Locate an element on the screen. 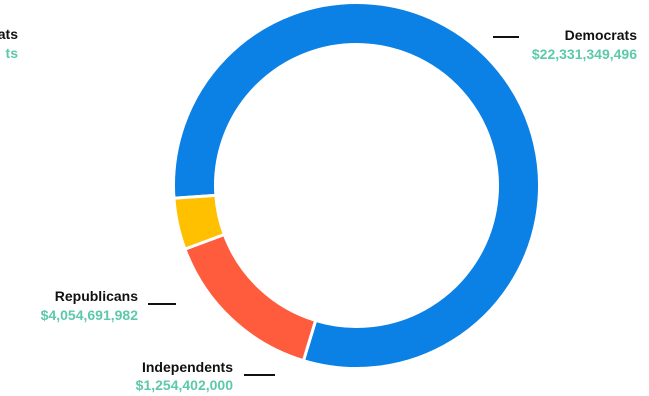 The image size is (649, 396). label-republicans: Republicans $4,054,691,982 is located at coordinates (108, 305).